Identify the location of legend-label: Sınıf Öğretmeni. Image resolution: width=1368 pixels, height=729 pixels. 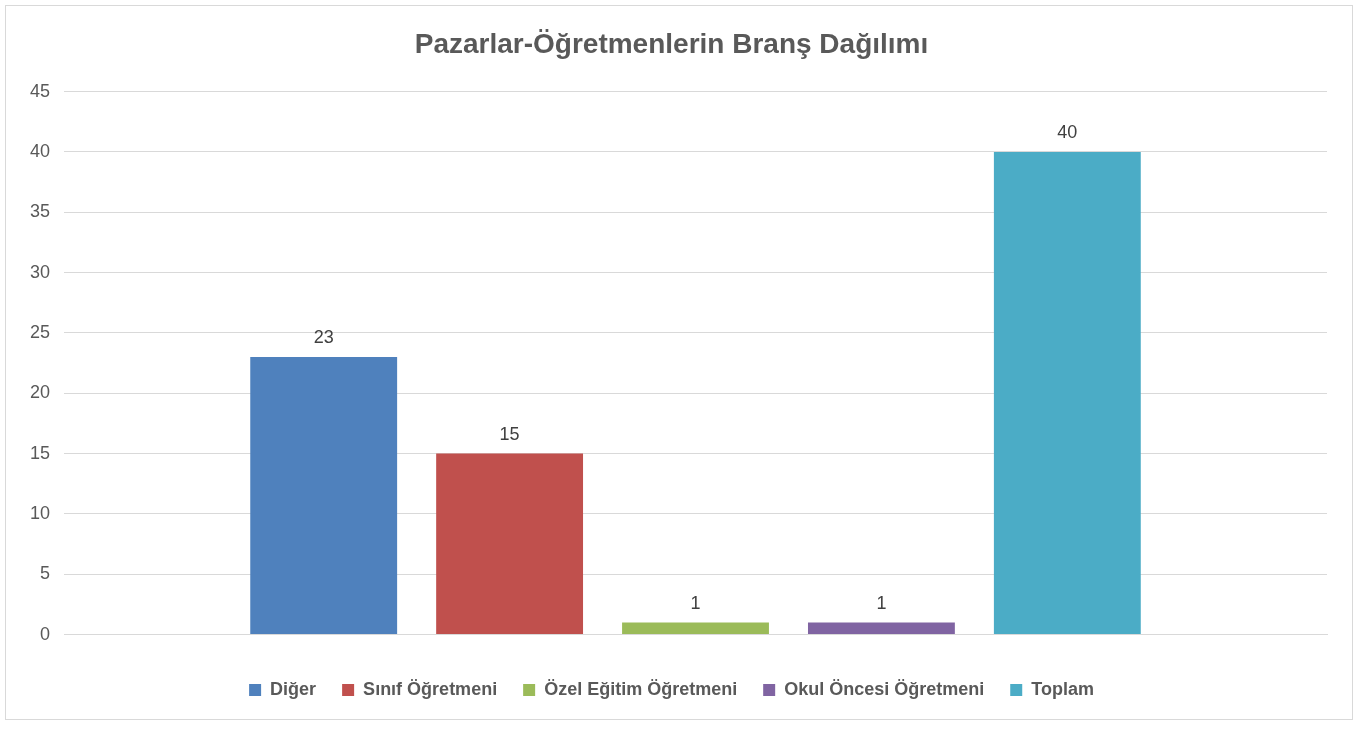
(430, 688).